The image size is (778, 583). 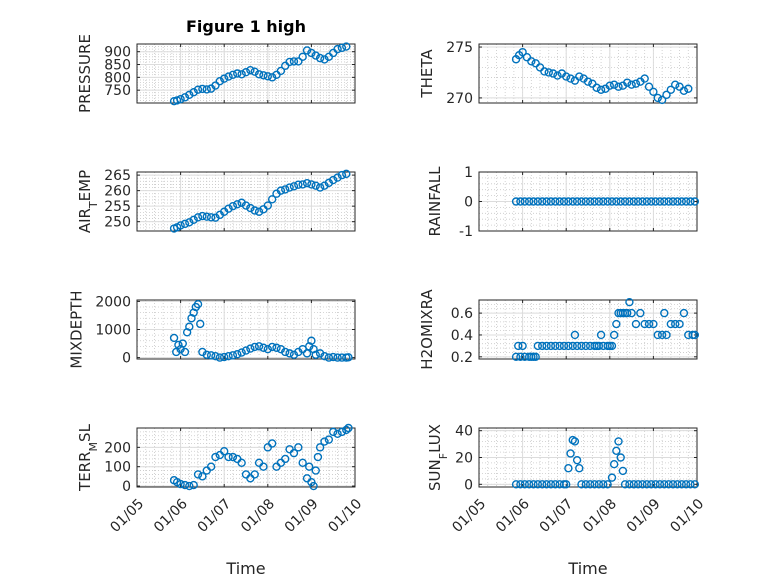 What do you see at coordinates (588, 73) in the screenshot?
I see `axes-frame` at bounding box center [588, 73].